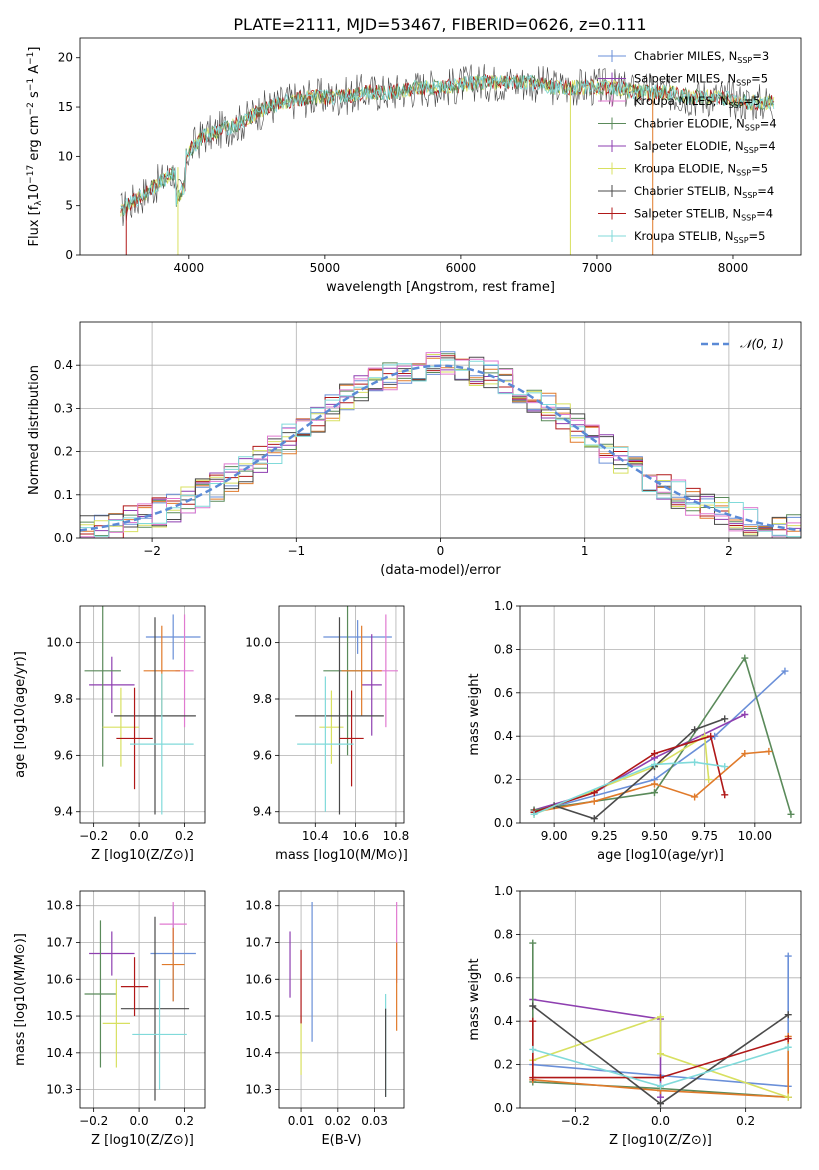 The image size is (819, 1170). Describe the element at coordinates (258, 979) in the screenshot. I see `y-tick-label: 10.6` at that location.